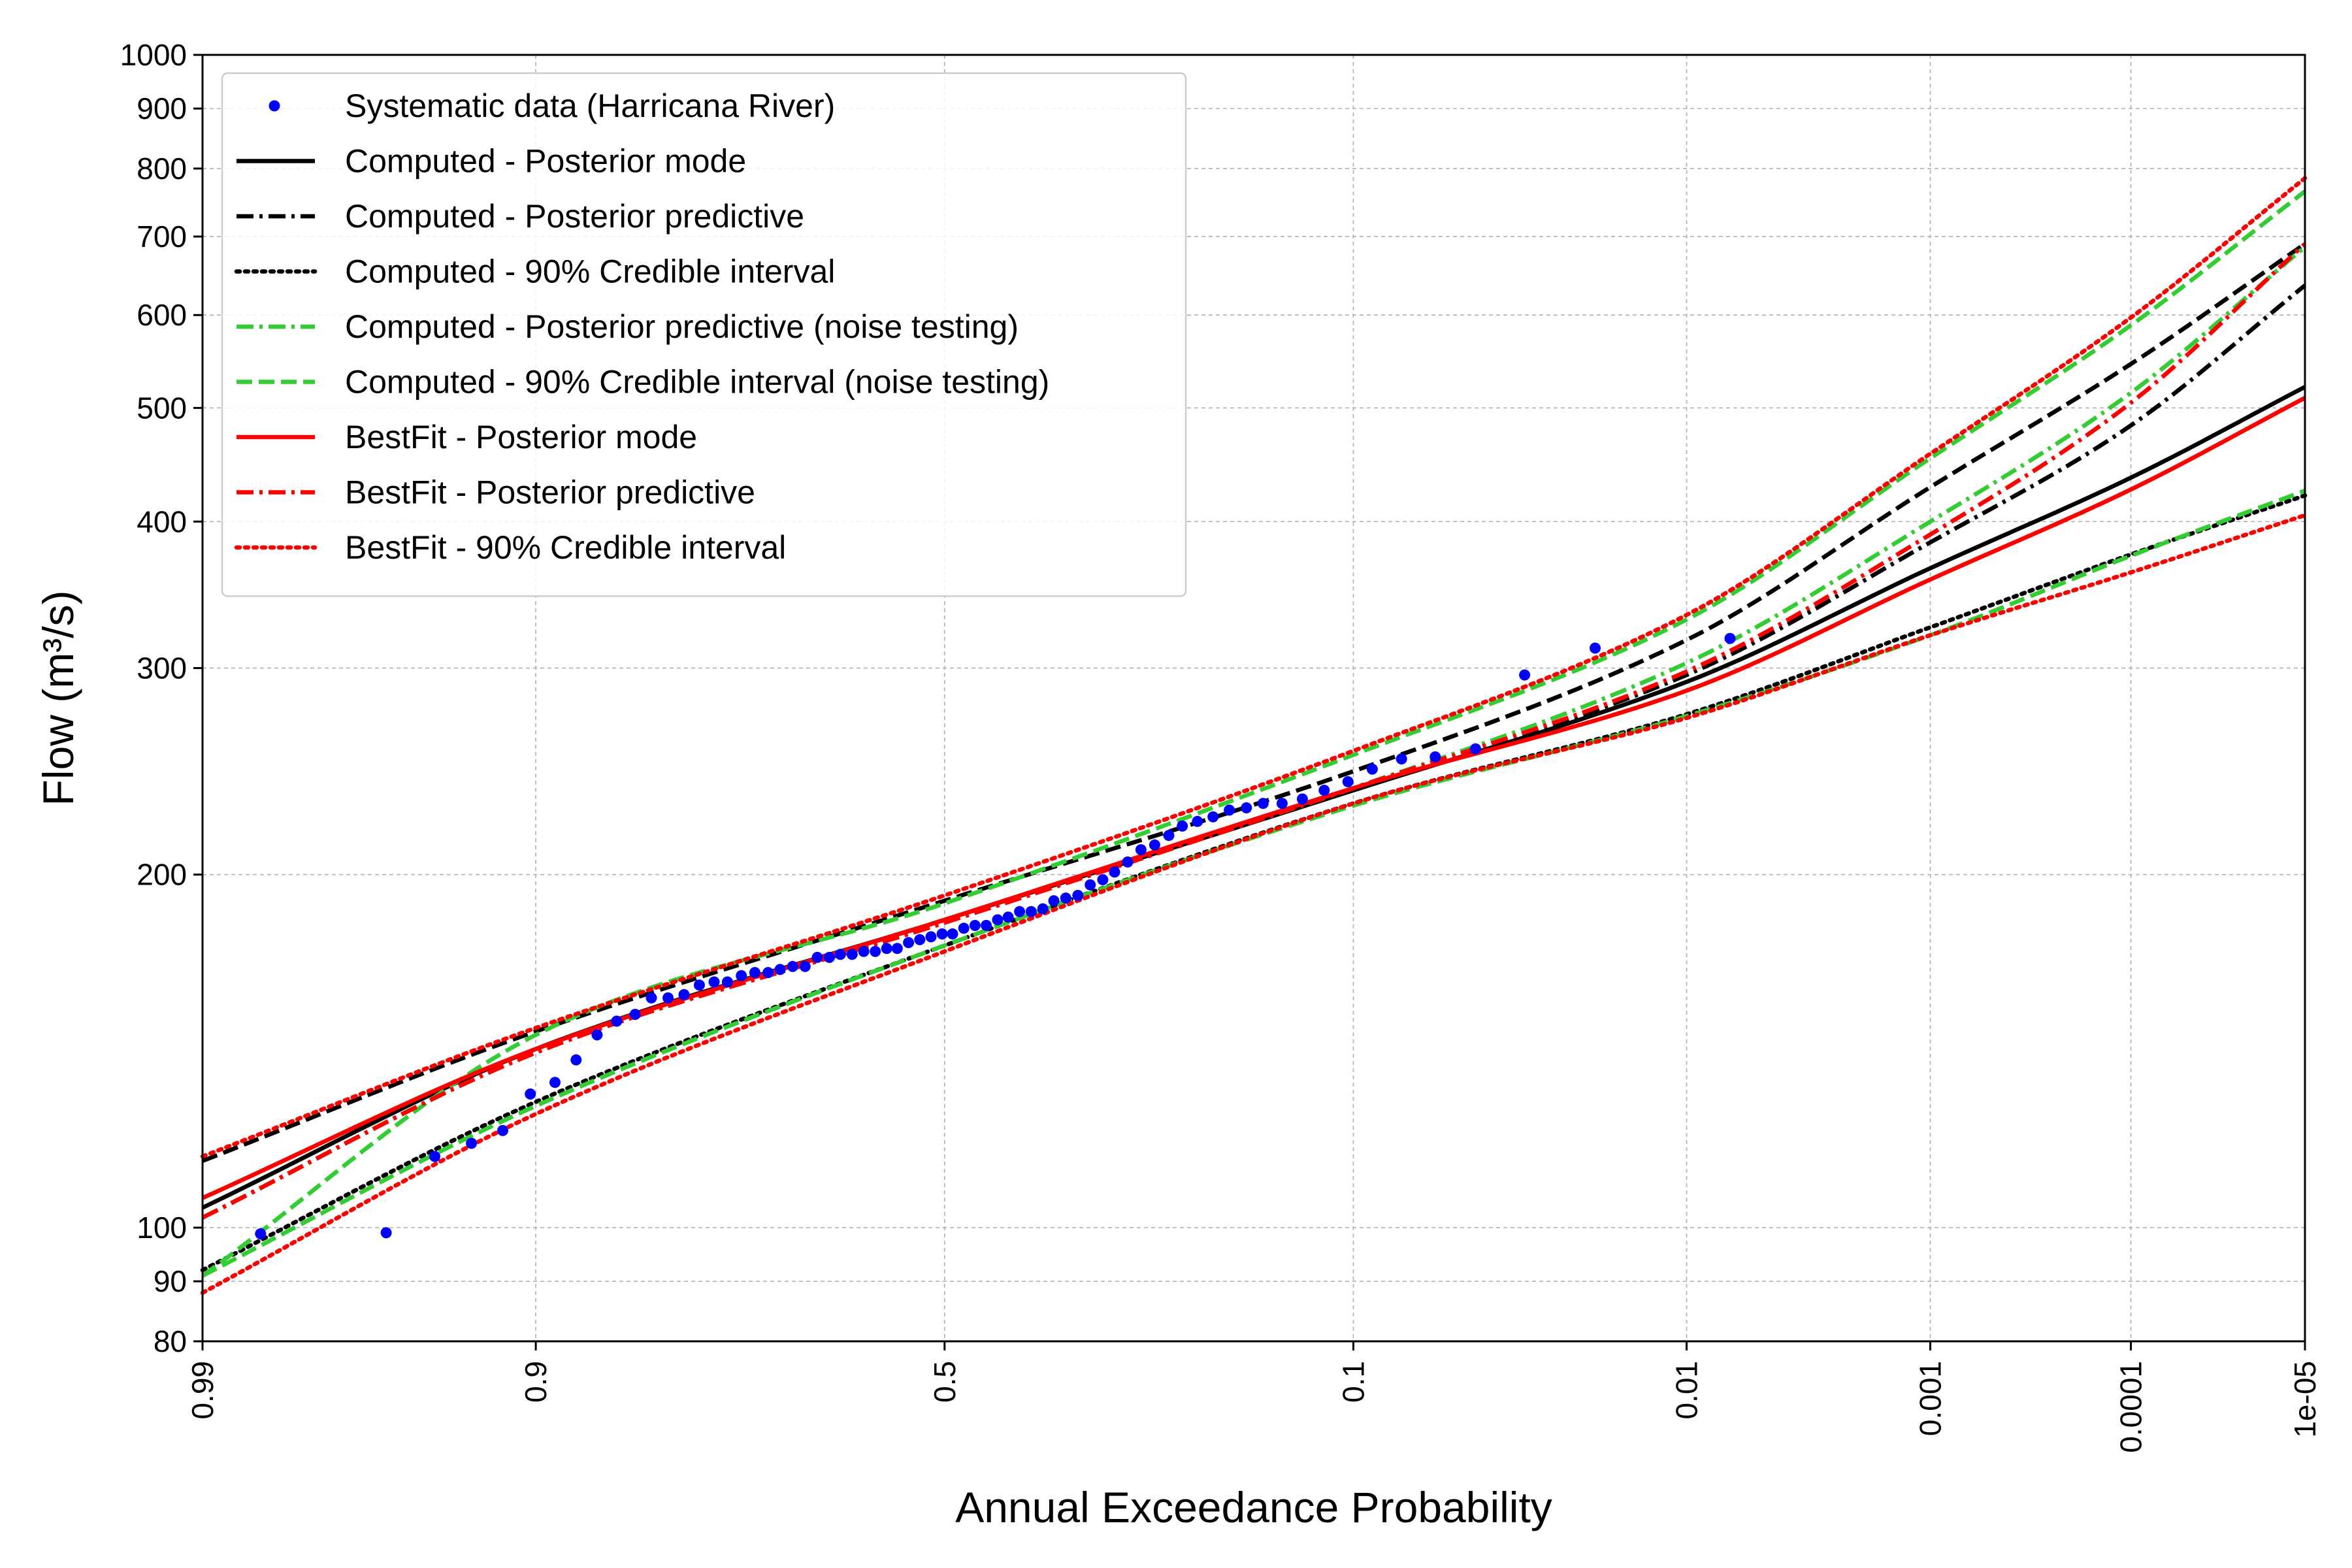 Image resolution: width=2352 pixels, height=1568 pixels. I want to click on y-tick-label: 600, so click(162, 315).